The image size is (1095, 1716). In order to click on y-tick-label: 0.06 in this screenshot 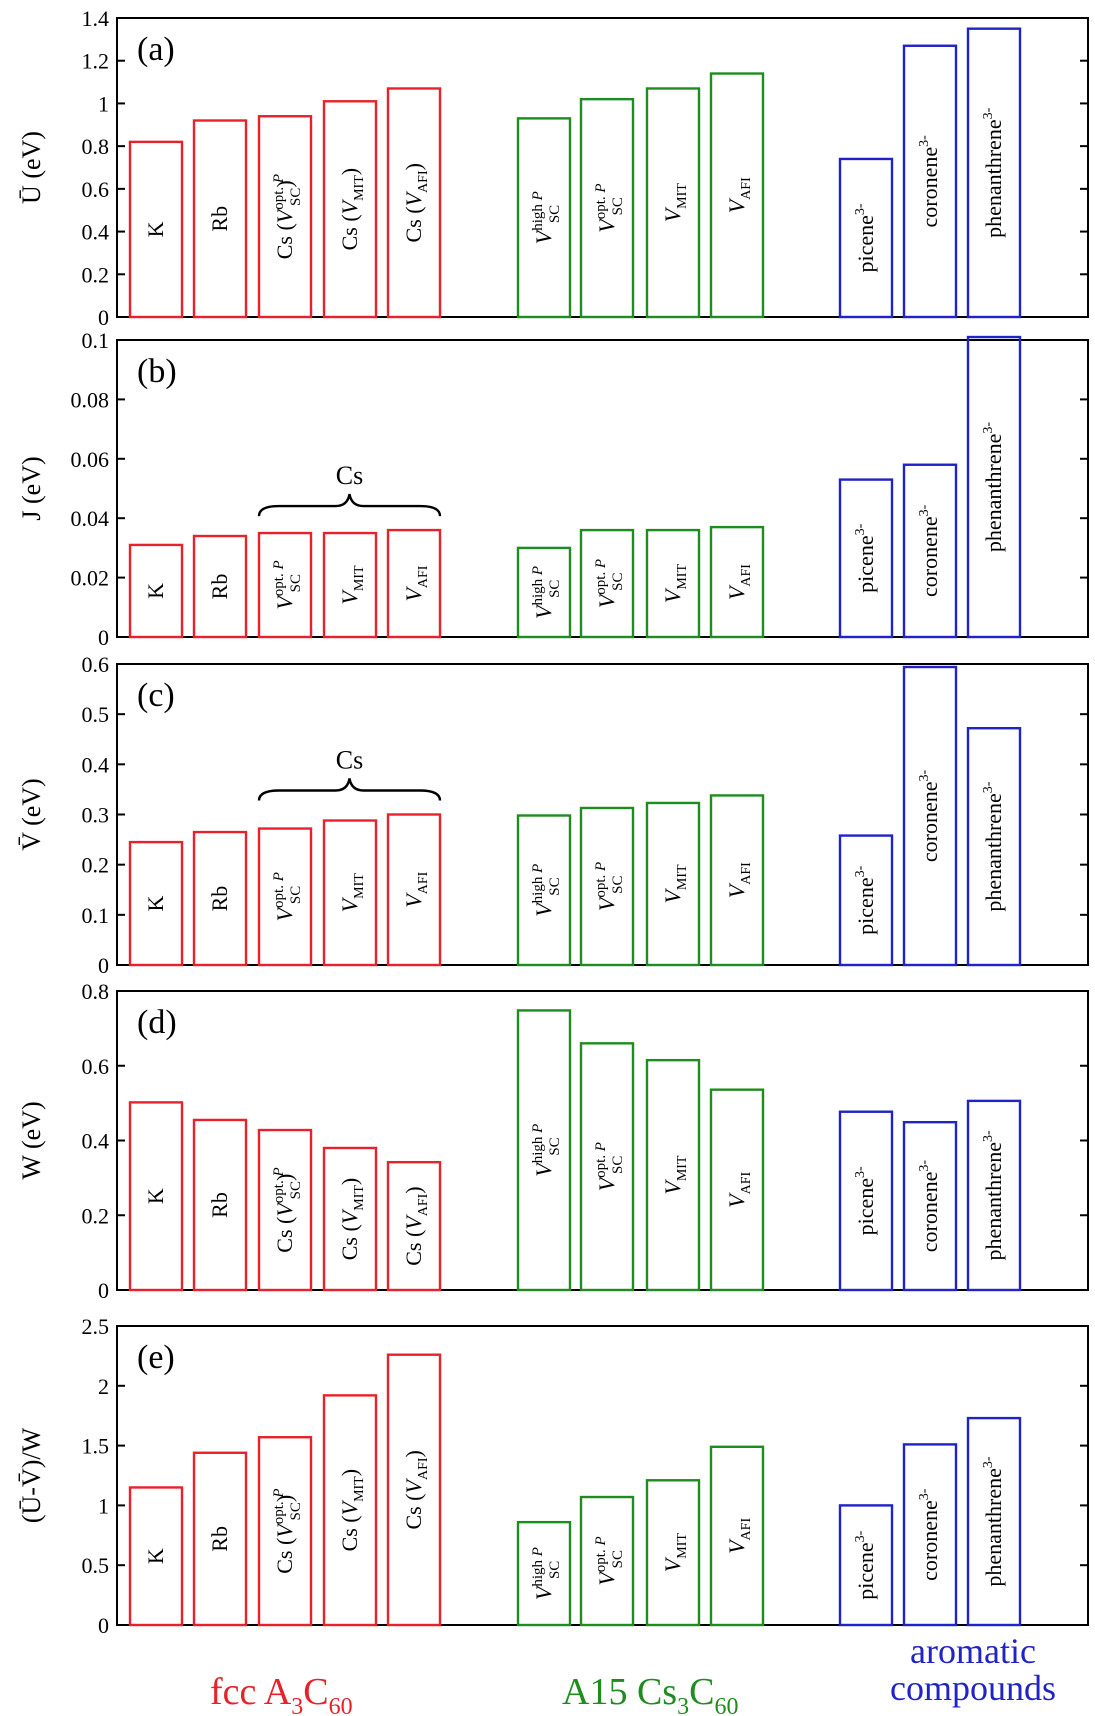, I will do `click(90, 459)`.